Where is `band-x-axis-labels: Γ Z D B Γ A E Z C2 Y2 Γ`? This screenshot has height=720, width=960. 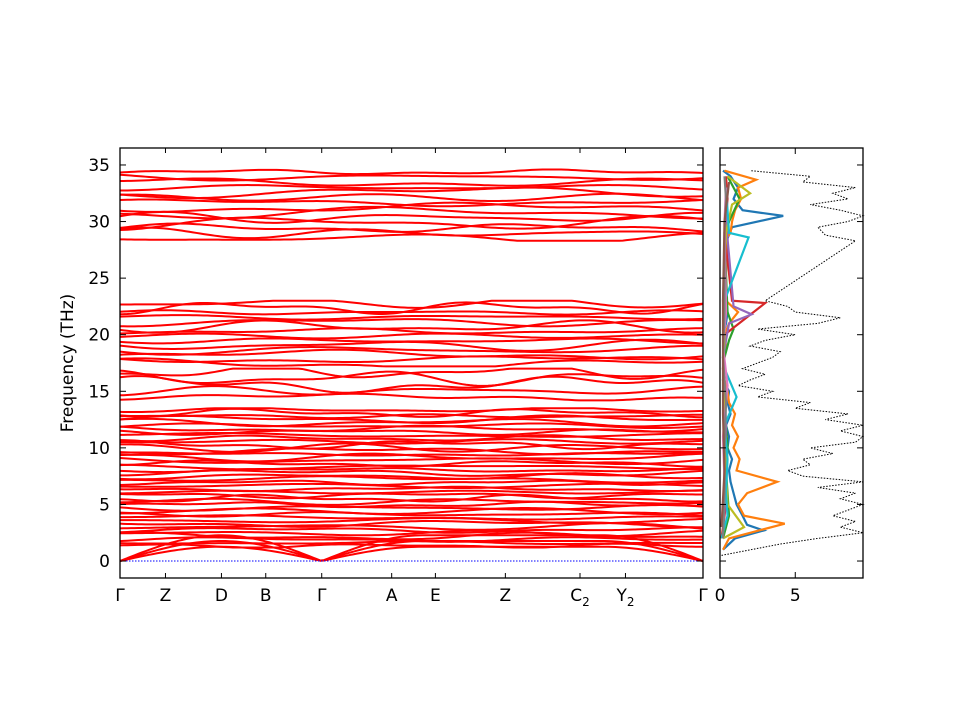 band-x-axis-labels: Γ Z D B Γ A E Z C2 Y2 Γ is located at coordinates (411, 597).